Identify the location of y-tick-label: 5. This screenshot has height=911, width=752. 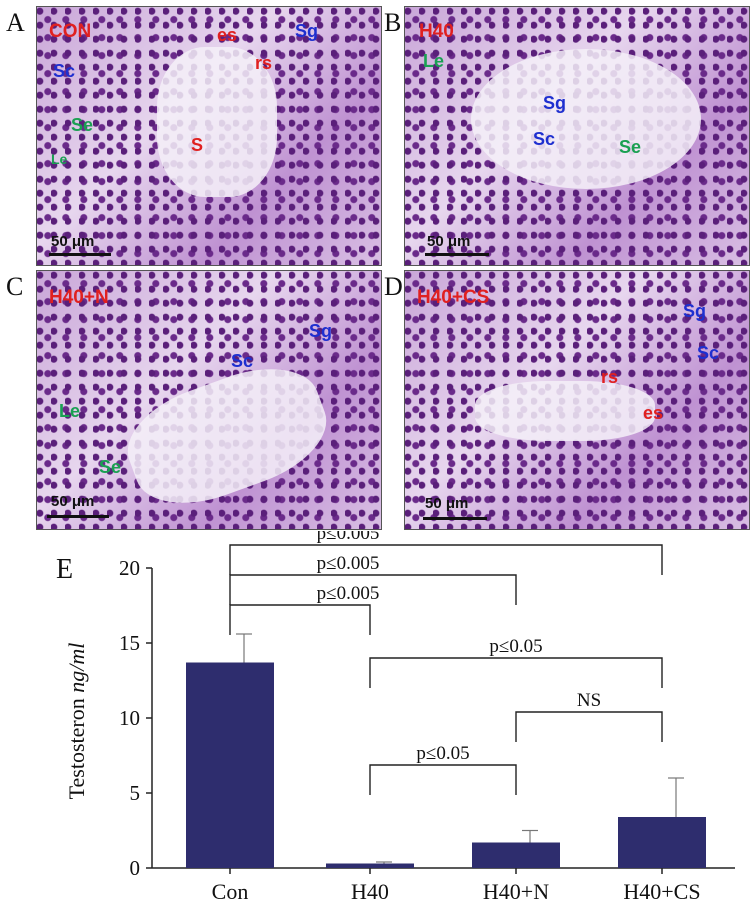
(135, 793).